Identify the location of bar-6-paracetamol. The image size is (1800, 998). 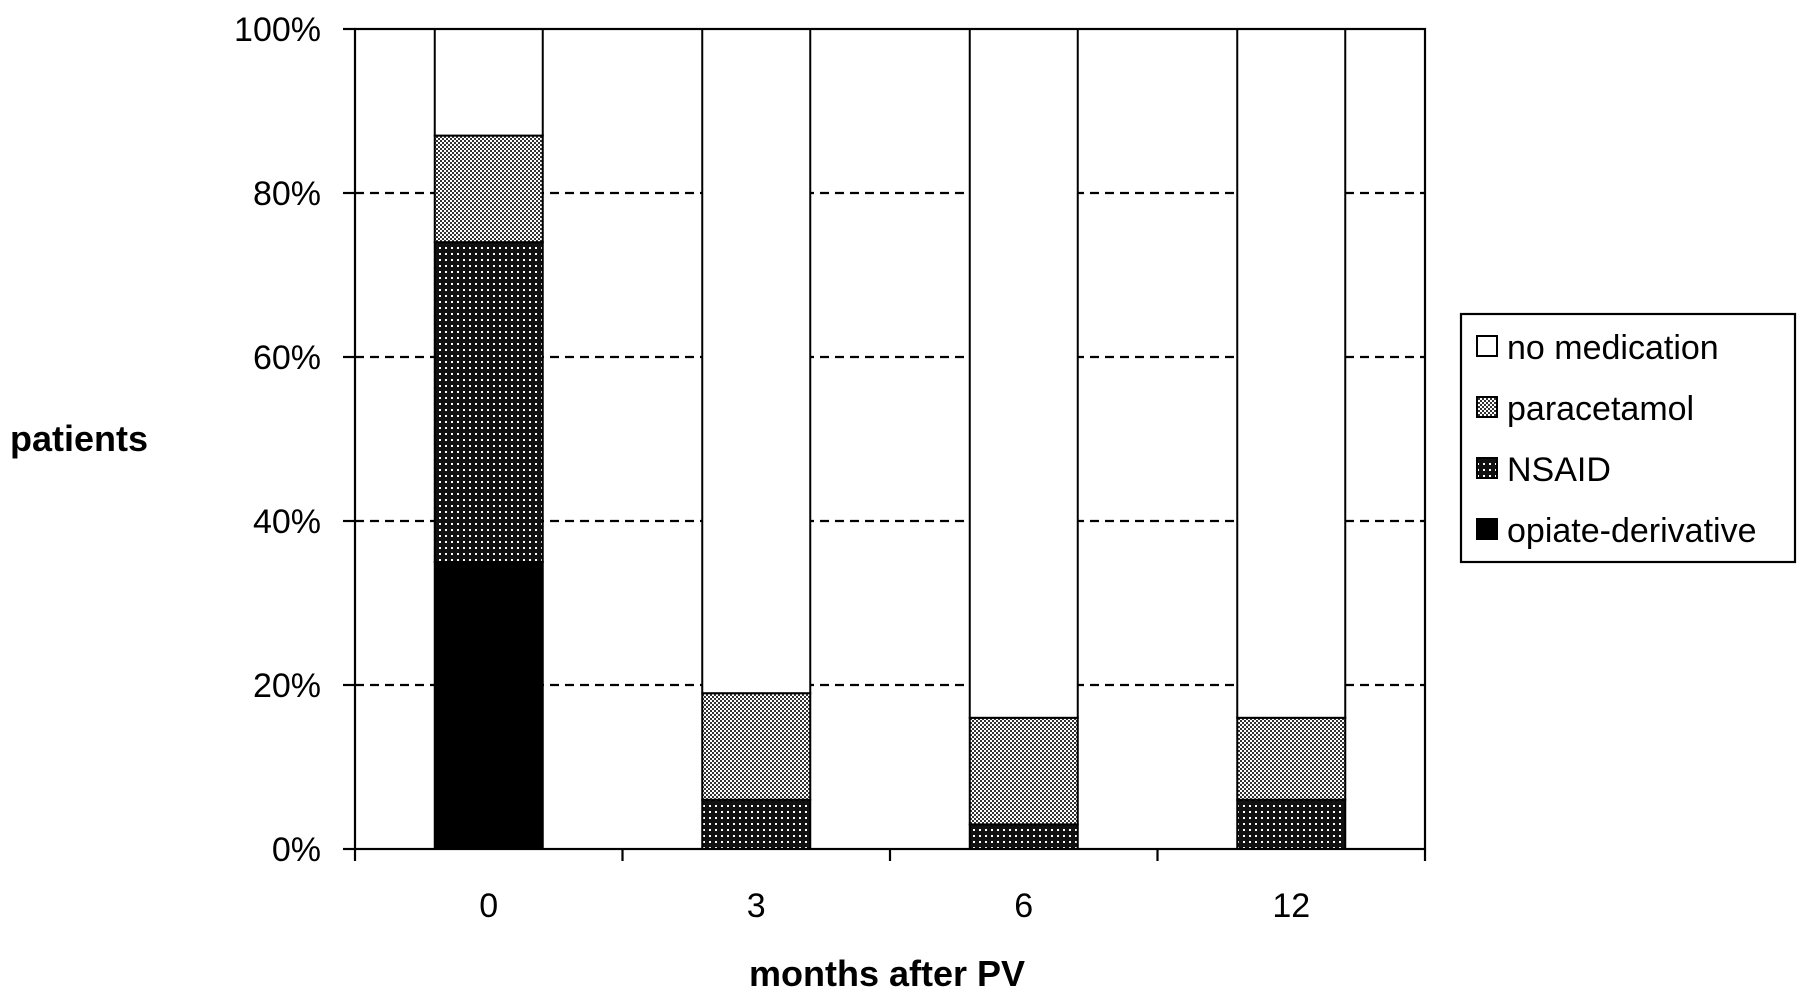
(1023, 771).